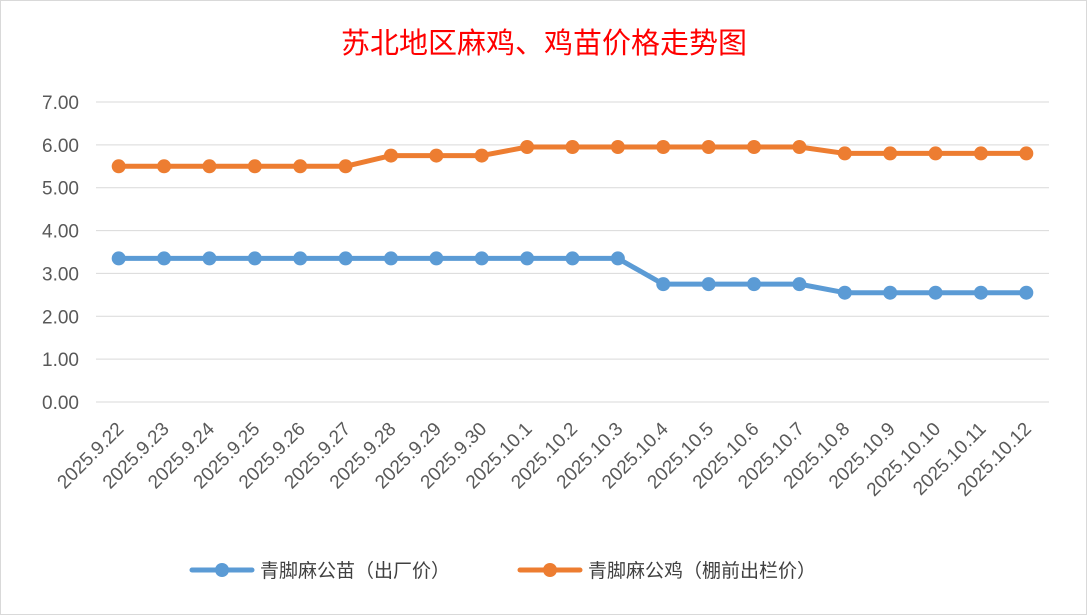 The image size is (1087, 615). I want to click on legend-label: 青脚麻公鸡（棚前出栏价）, so click(702, 571).